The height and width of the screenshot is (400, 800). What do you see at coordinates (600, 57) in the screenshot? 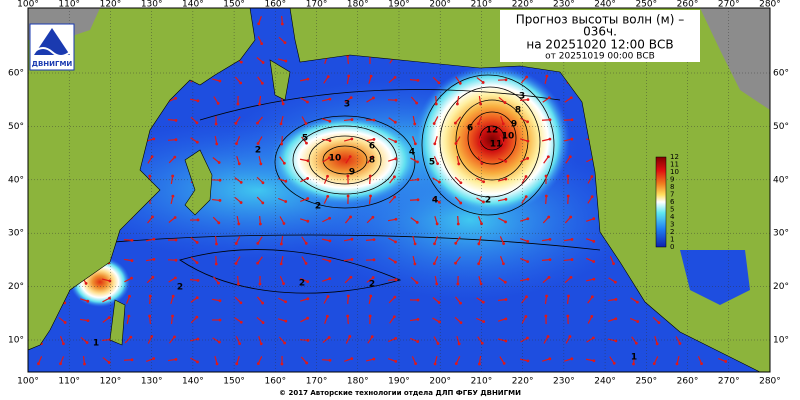
I see `issue-time: от 20251019 00:00 ВСВ` at bounding box center [600, 57].